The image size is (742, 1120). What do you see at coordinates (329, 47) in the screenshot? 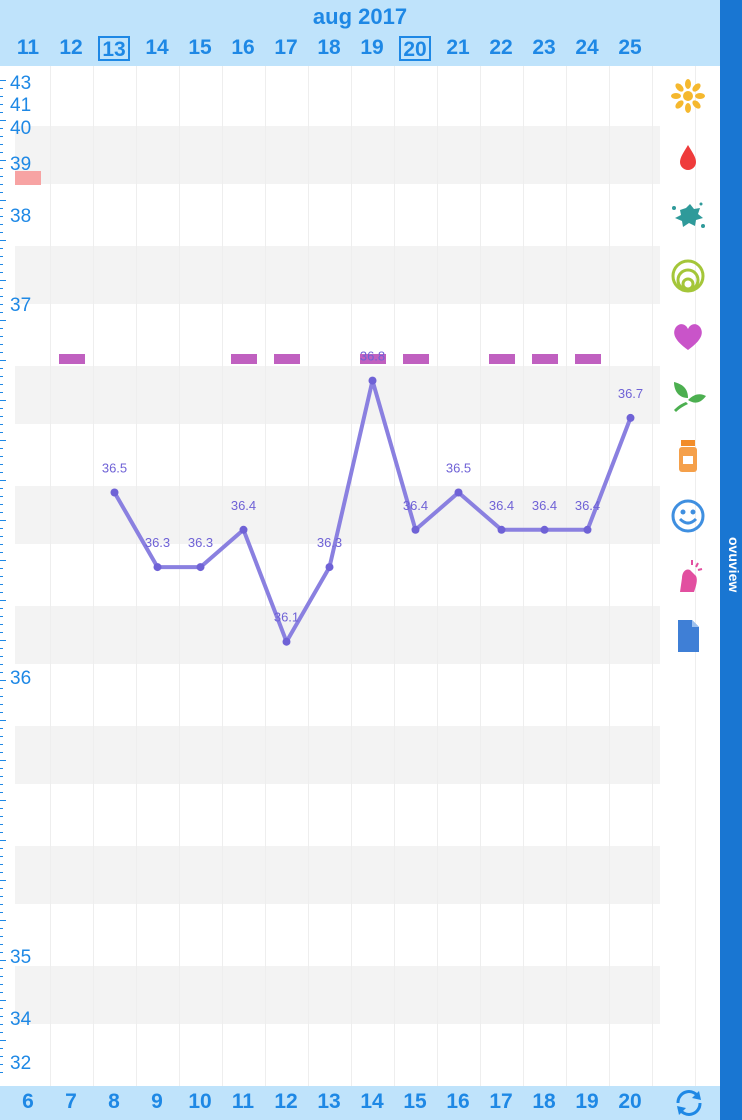
I see `date-cell: 18` at bounding box center [329, 47].